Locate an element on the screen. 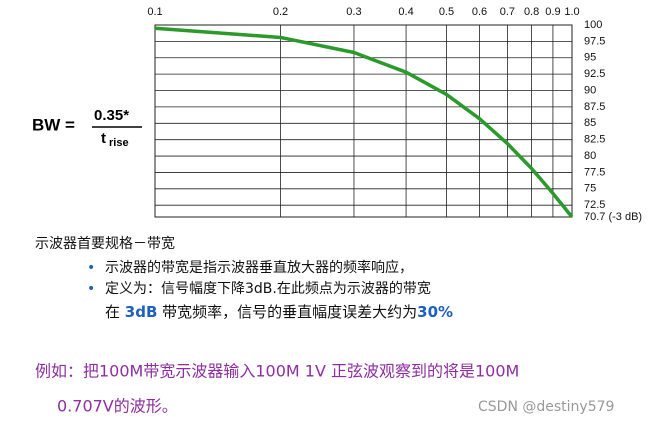  x-tick-label: 0.5 is located at coordinates (446, 12).